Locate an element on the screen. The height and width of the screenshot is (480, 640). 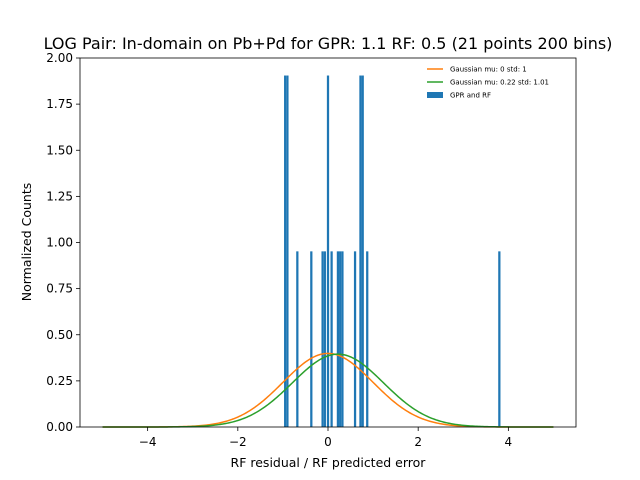
legend-entry: Gaussian mu: 0 std: 1 is located at coordinates (488, 70).